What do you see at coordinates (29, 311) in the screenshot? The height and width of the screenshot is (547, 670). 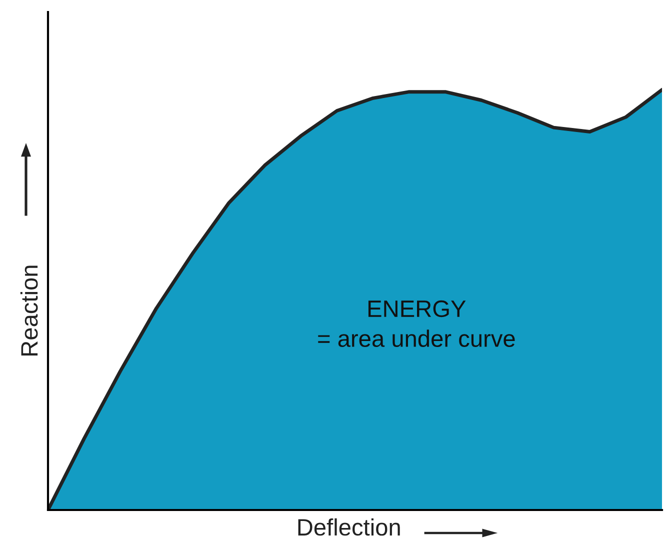 I see `y-axis-title: Reaction` at bounding box center [29, 311].